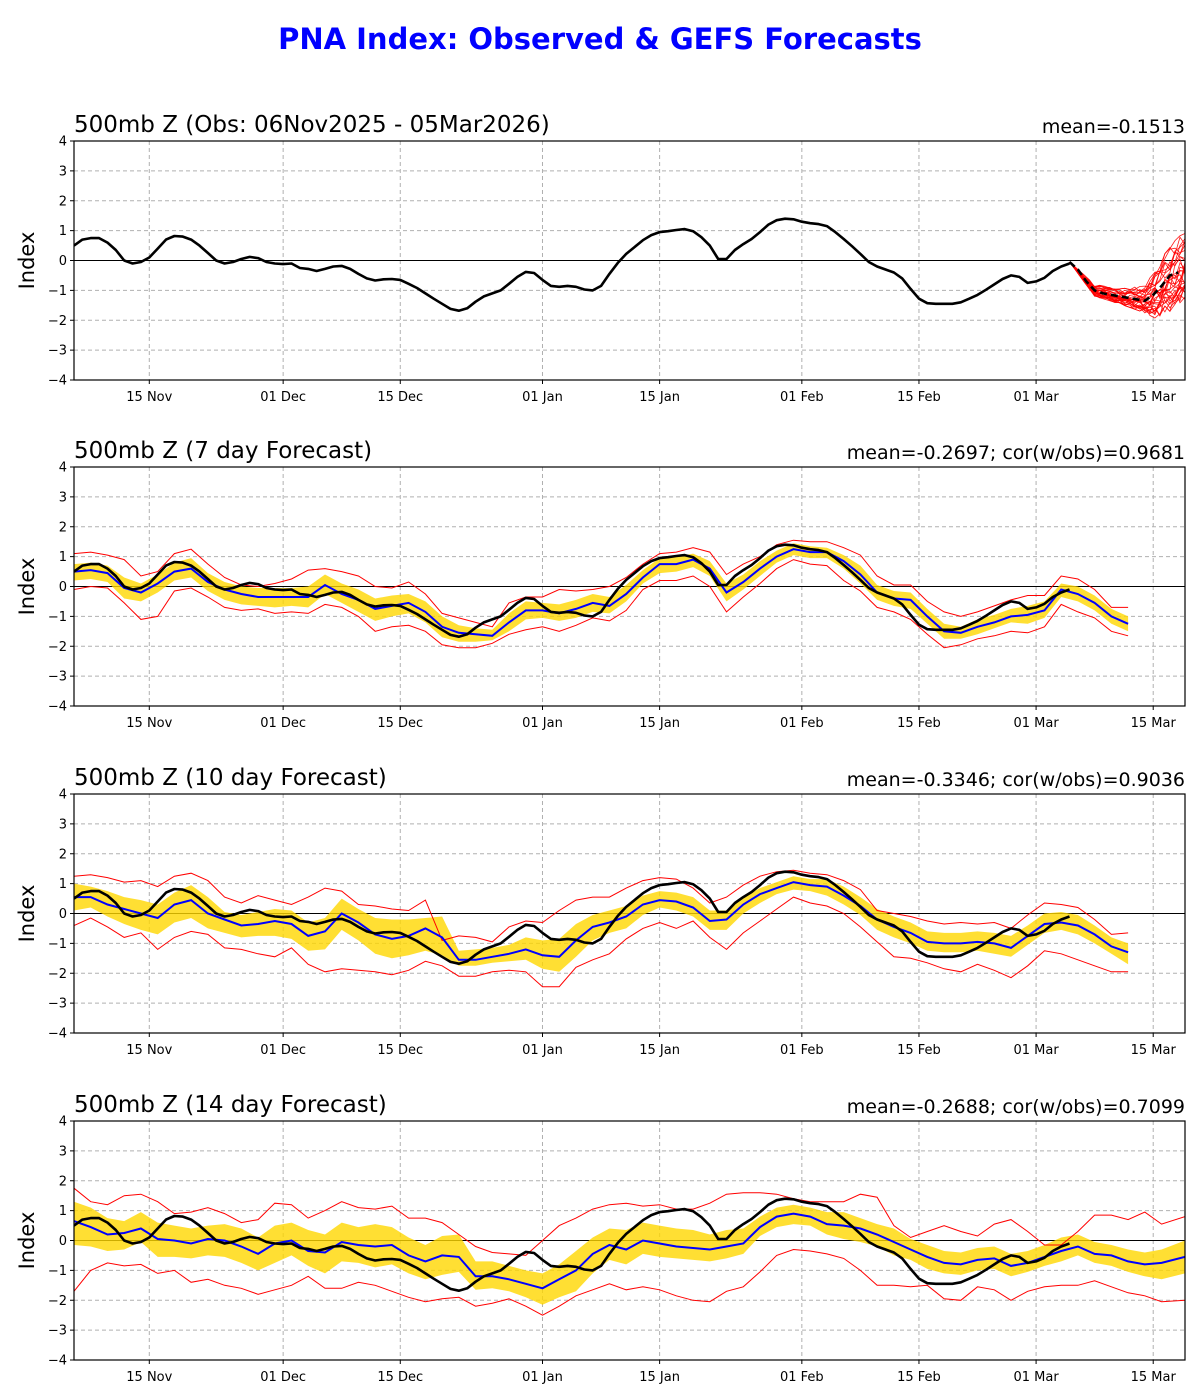  I want to click on ensemble-mean-forecast-line, so click(1123, 282).